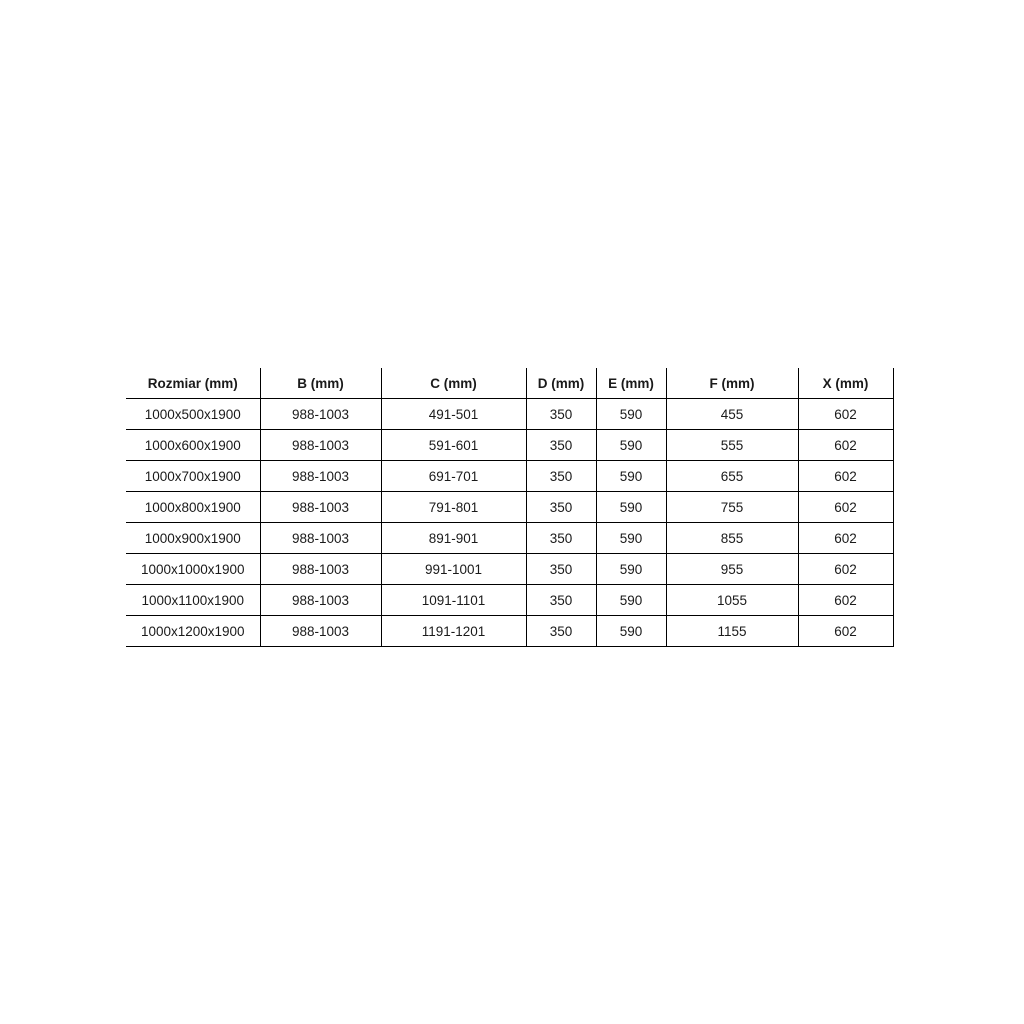 Image resolution: width=1024 pixels, height=1024 pixels. What do you see at coordinates (732, 383) in the screenshot?
I see `column-header-6: F (mm)` at bounding box center [732, 383].